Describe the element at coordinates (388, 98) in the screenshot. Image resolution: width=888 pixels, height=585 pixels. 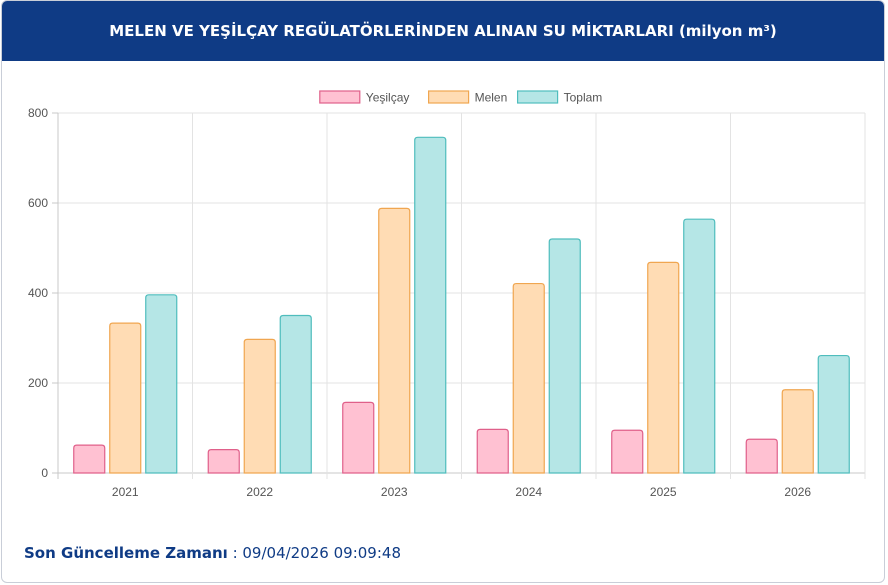
I see `legend-label: Yeşilçay` at that location.